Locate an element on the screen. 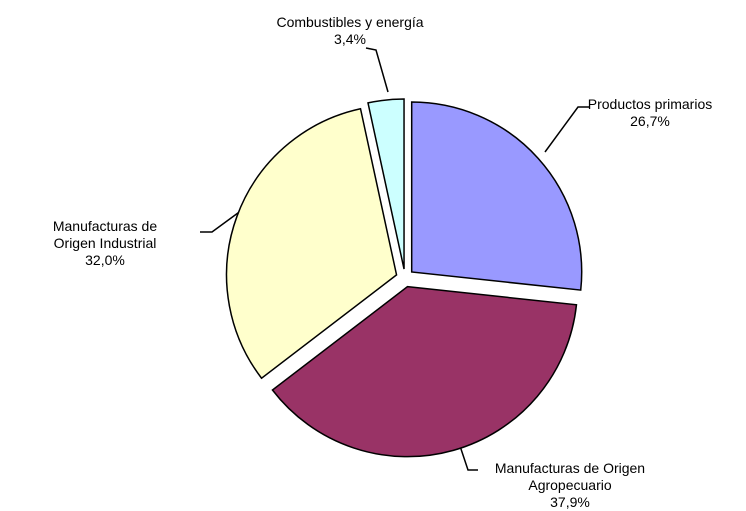 This screenshot has height=511, width=746. value-label: 37,9% is located at coordinates (570, 502).